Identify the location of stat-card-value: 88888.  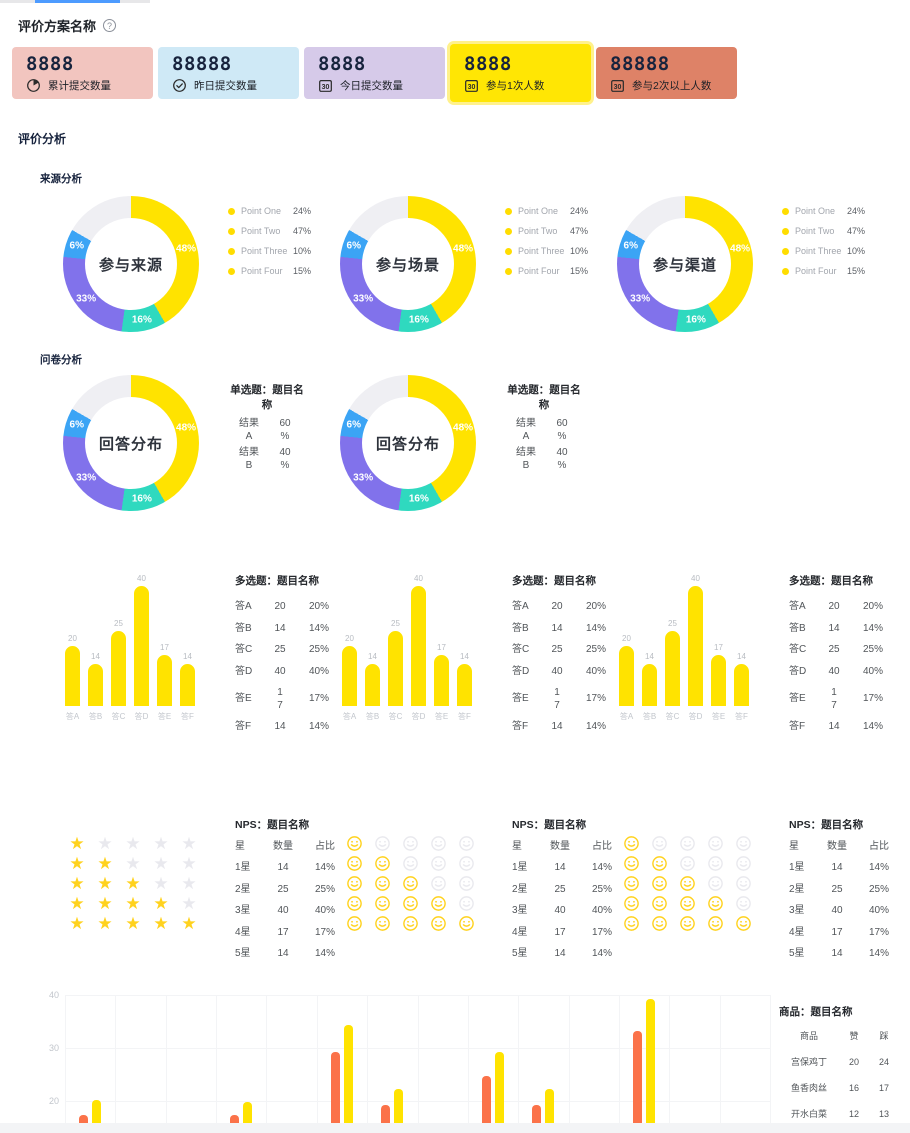
(202, 64).